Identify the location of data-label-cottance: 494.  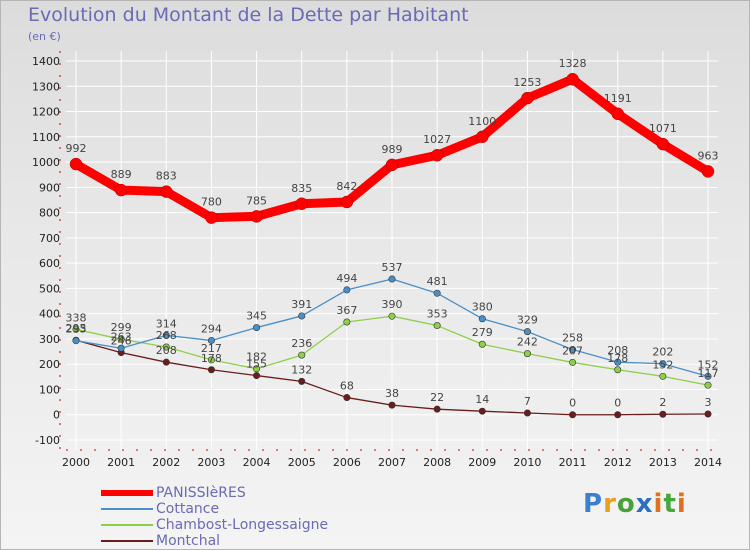
(346, 278).